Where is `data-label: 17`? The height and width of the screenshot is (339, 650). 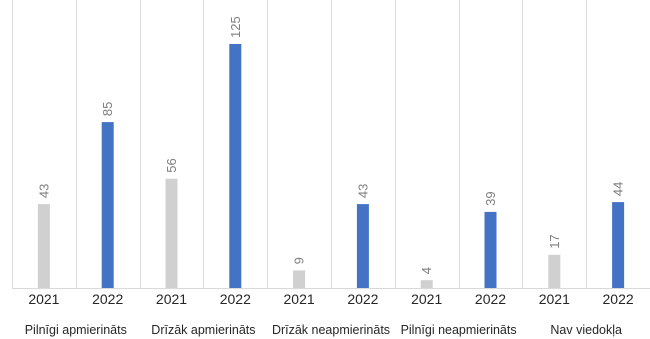 data-label: 17 is located at coordinates (554, 241).